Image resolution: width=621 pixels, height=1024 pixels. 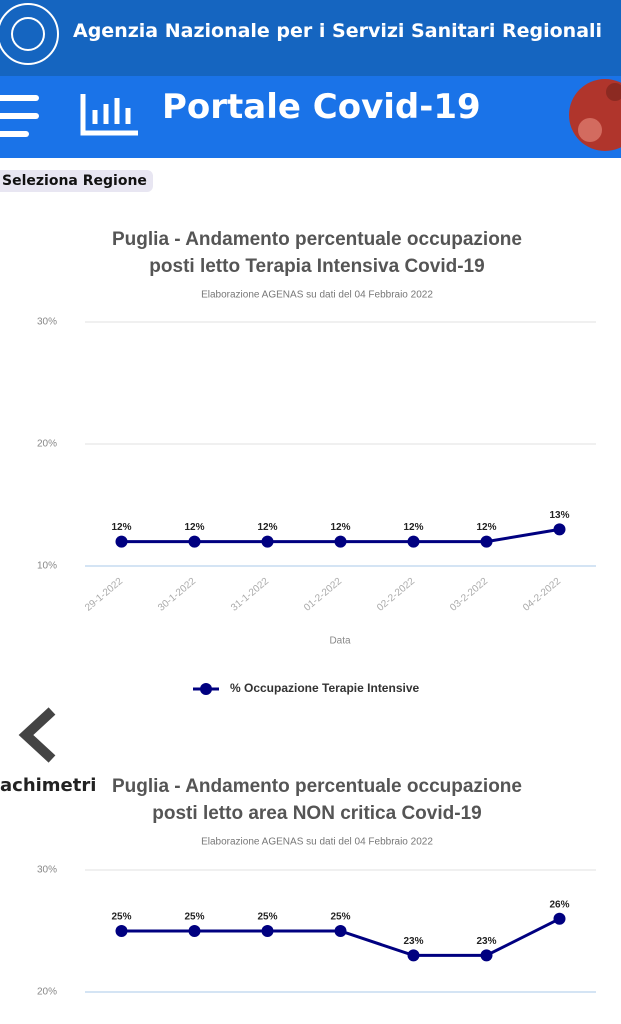 I want to click on region-button: Seleziona Regione, so click(x=76, y=181).